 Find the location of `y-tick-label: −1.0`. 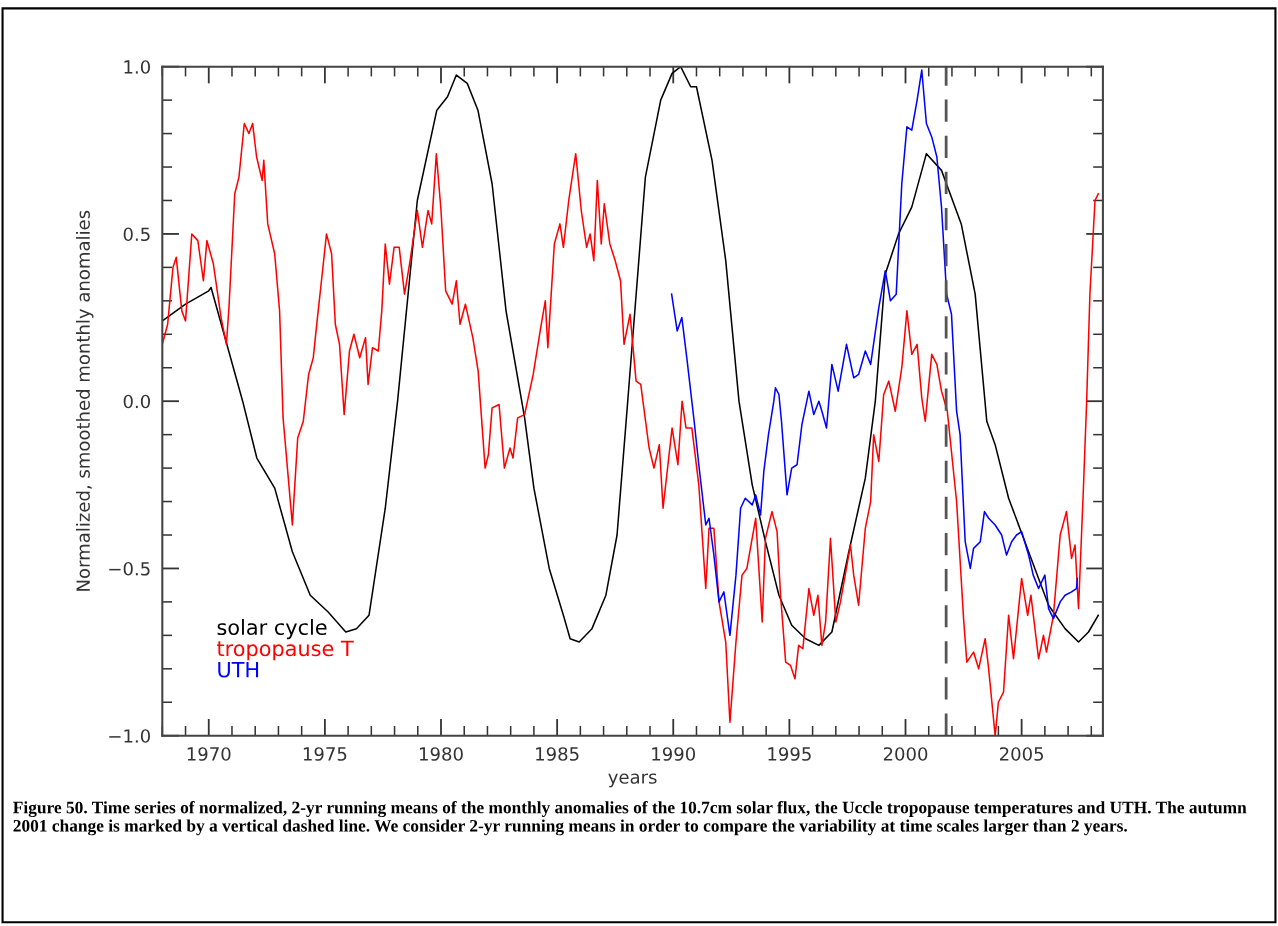

y-tick-label: −1.0 is located at coordinates (129, 736).